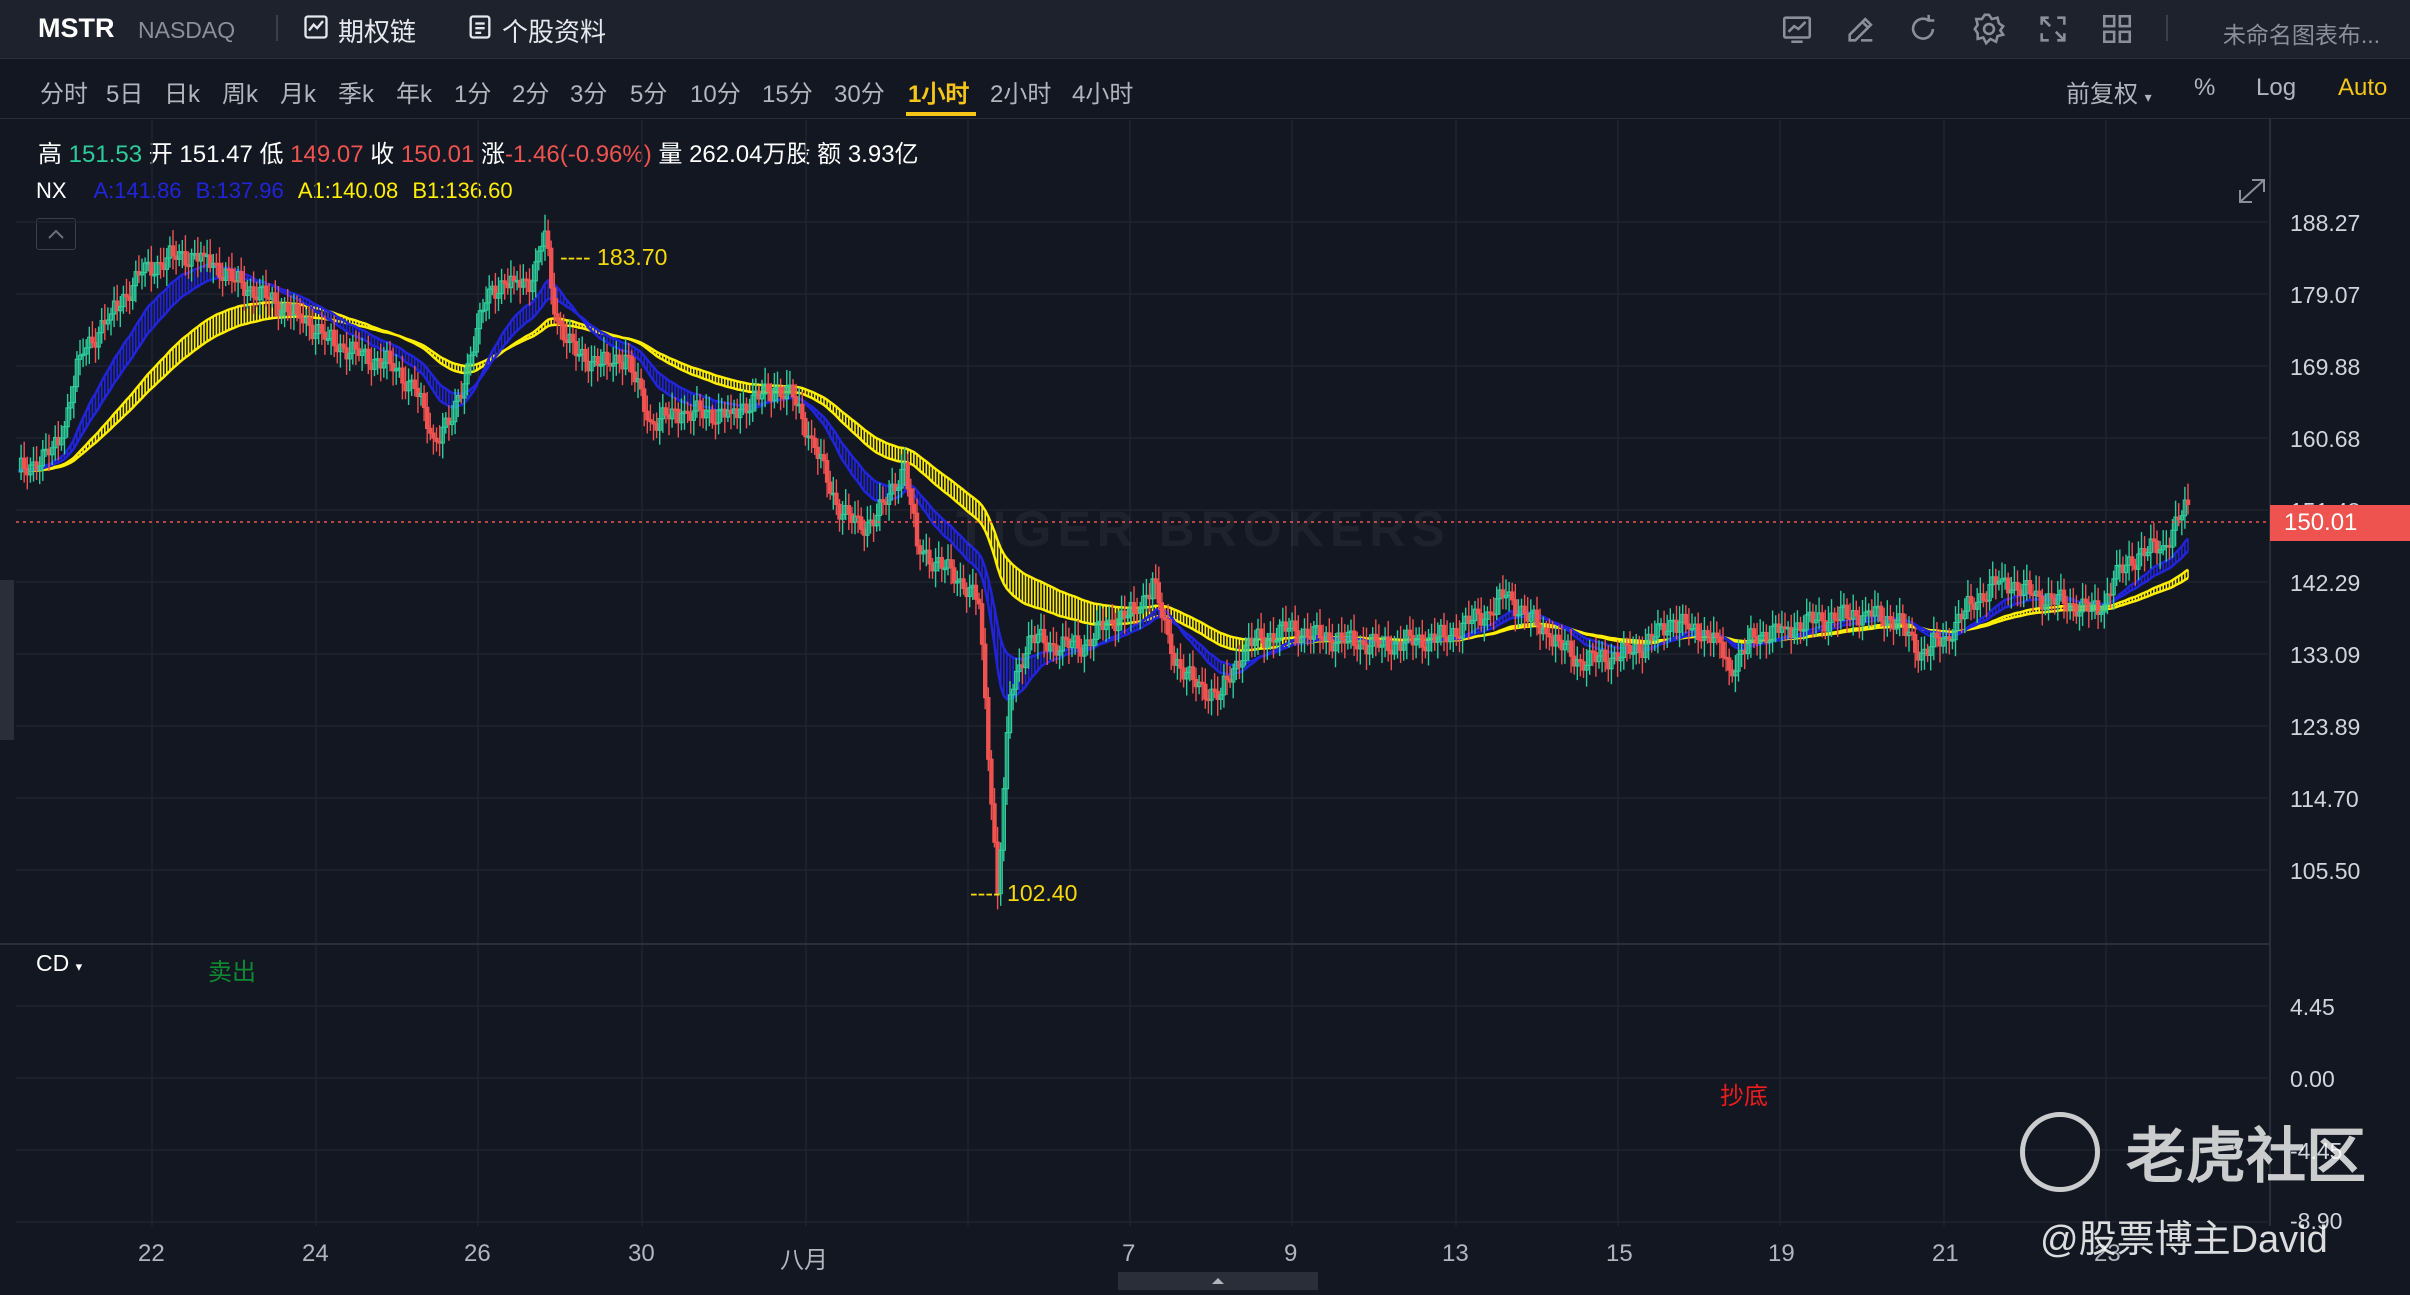 This screenshot has height=1295, width=2410. What do you see at coordinates (536, 30) in the screenshot?
I see `stock-profile-button: 个股资料` at bounding box center [536, 30].